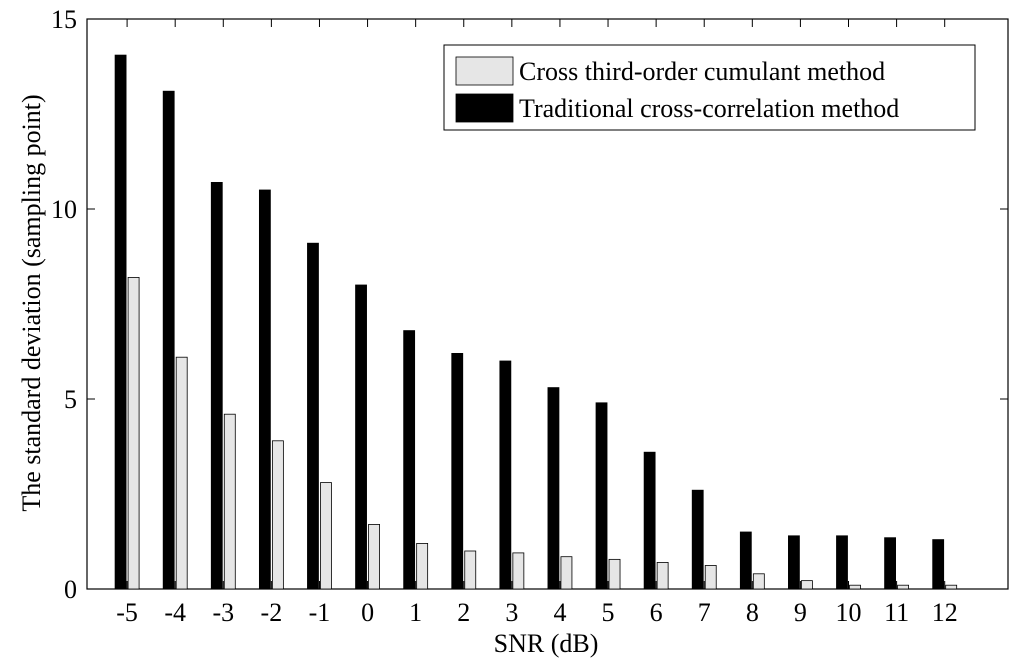  What do you see at coordinates (415, 612) in the screenshot?
I see `x-tick-label: 1` at bounding box center [415, 612].